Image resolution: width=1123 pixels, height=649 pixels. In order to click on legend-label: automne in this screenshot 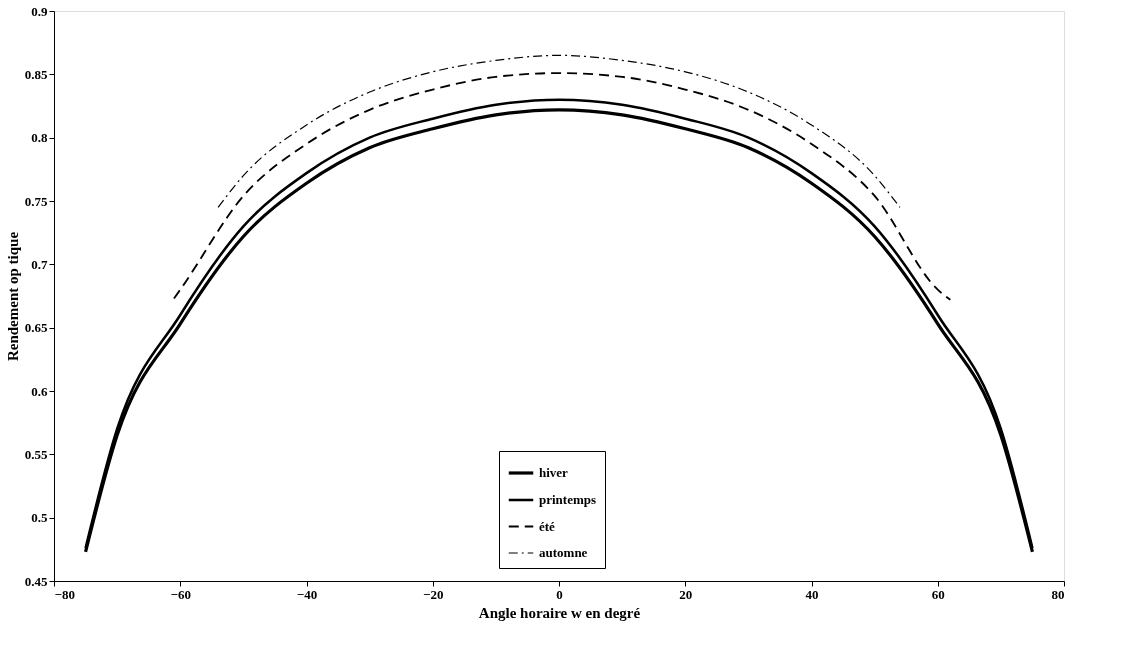, I will do `click(563, 552)`.